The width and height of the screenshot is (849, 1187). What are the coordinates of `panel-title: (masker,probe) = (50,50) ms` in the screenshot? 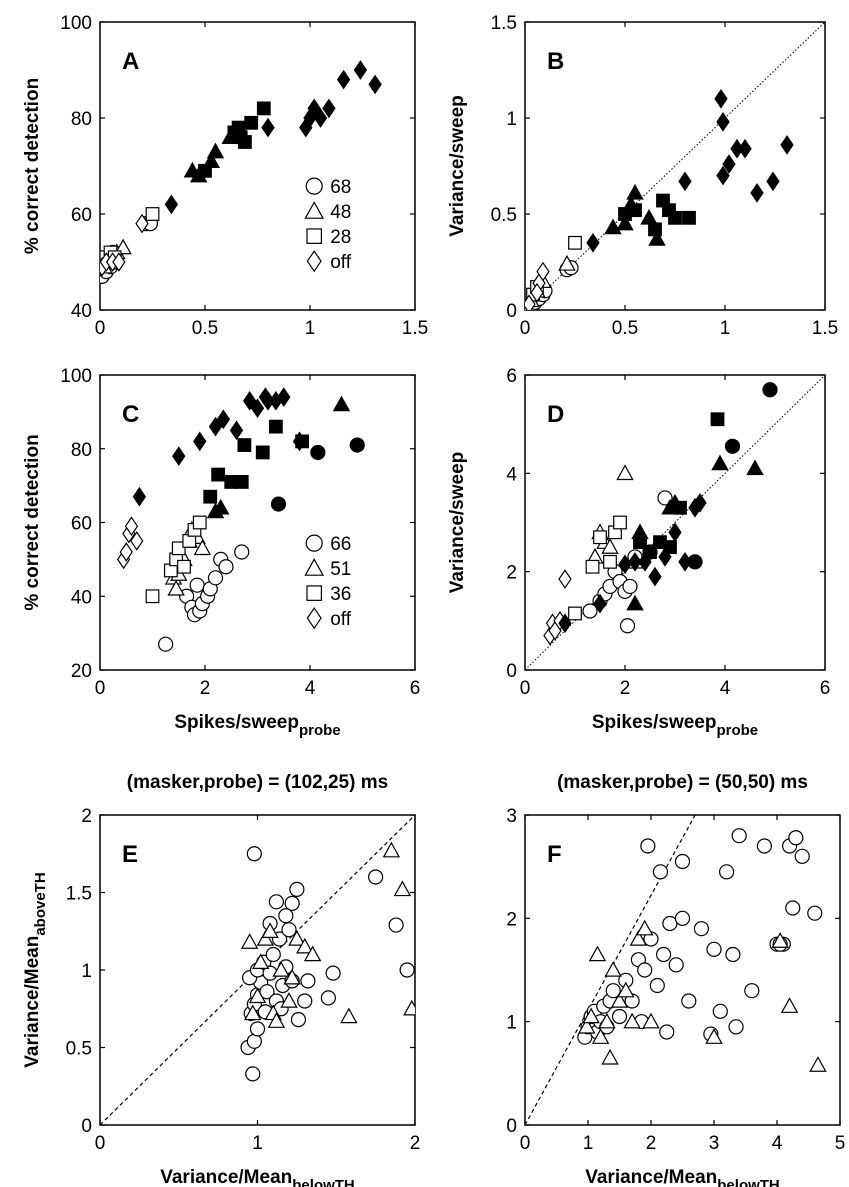 It's located at (682, 782).